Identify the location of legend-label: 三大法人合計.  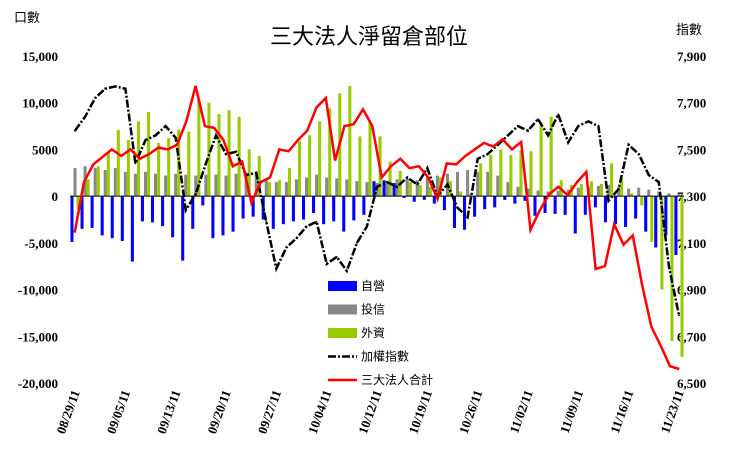
(397, 379).